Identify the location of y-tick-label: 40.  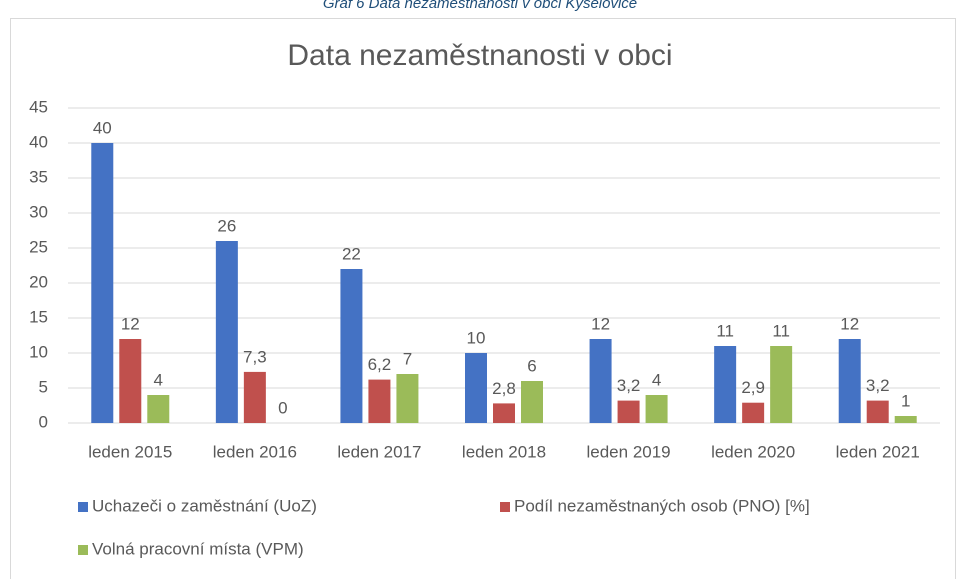
(38, 141).